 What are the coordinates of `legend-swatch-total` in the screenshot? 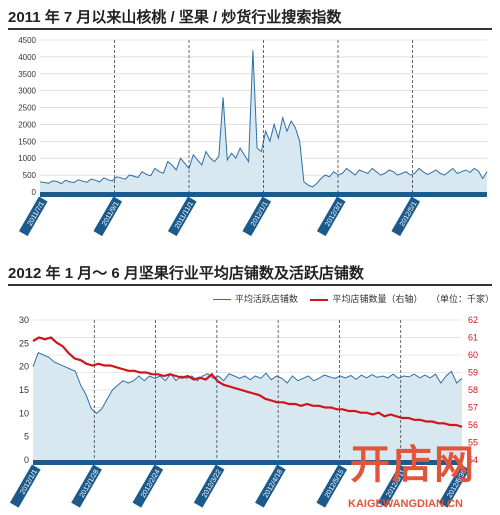 It's located at (319, 299).